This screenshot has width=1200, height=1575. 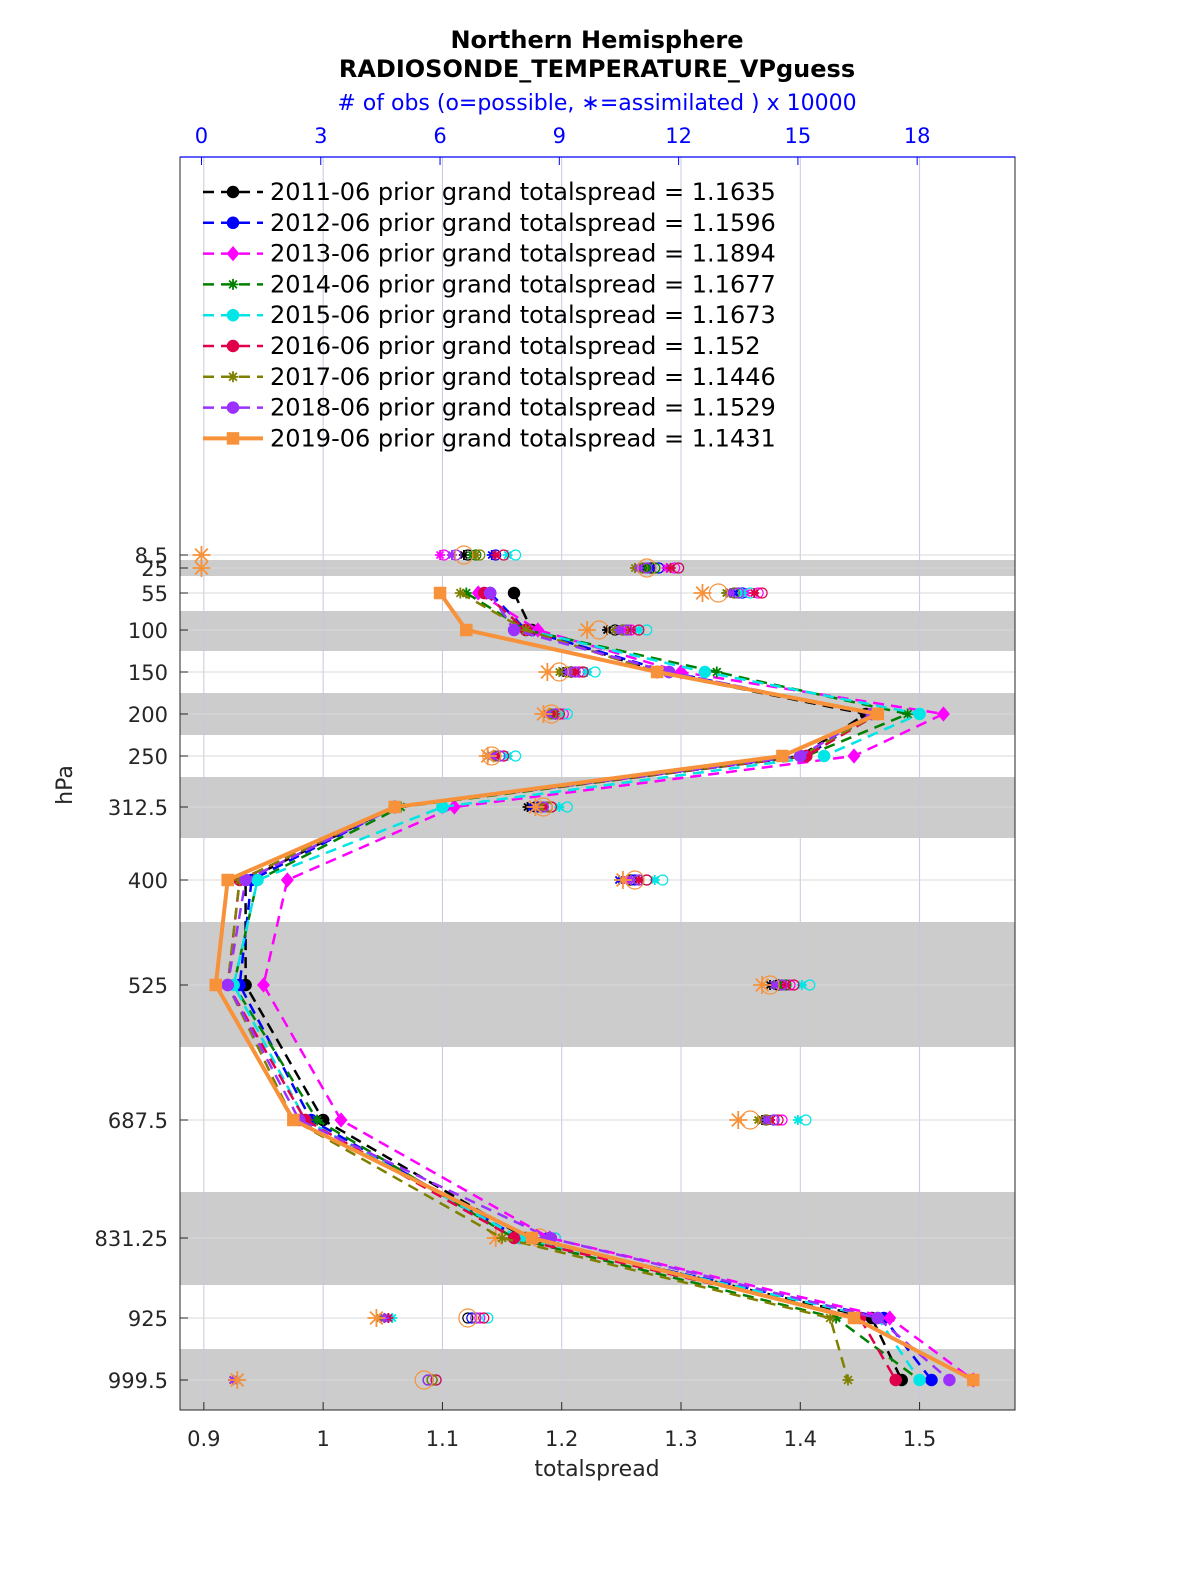 What do you see at coordinates (148, 631) in the screenshot?
I see `y-tick-label: 100` at bounding box center [148, 631].